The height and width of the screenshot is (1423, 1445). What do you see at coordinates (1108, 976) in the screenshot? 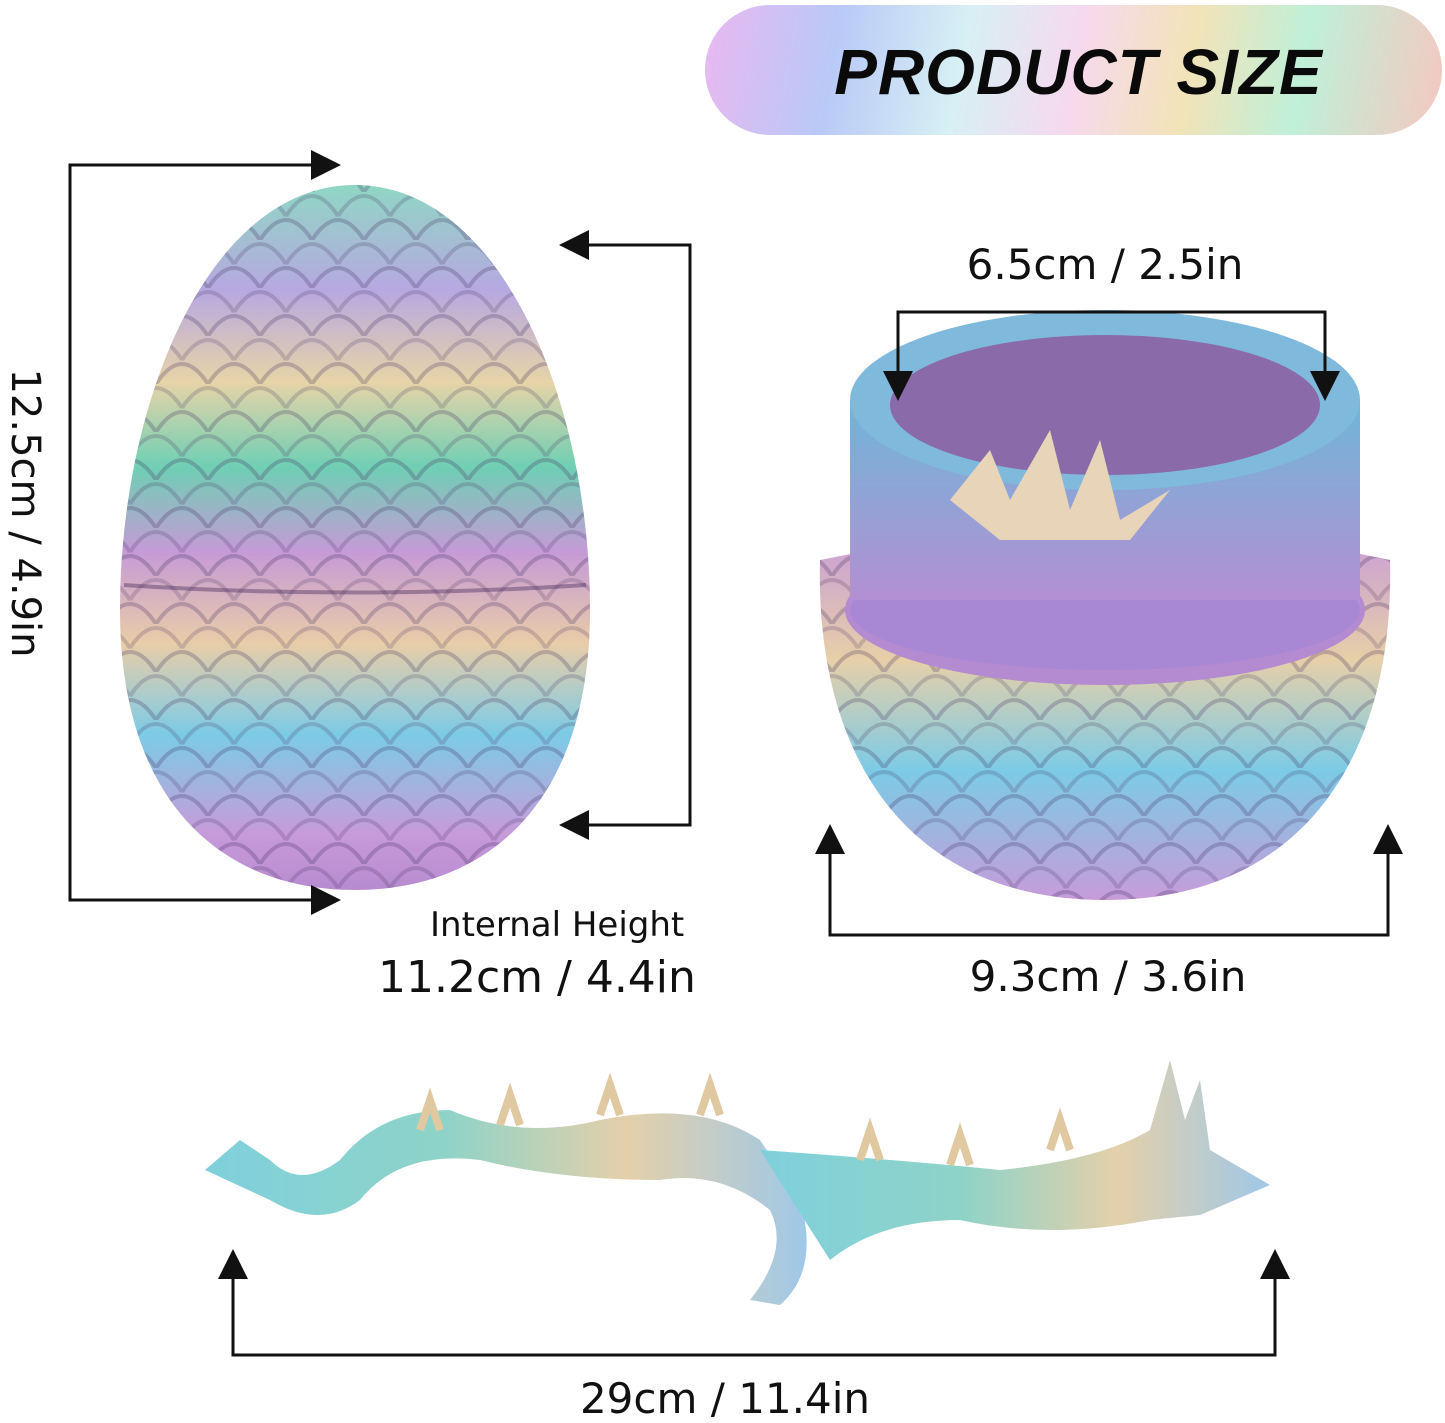
I see `outer-diameter-label: 9.3cm / 3.6in` at bounding box center [1108, 976].